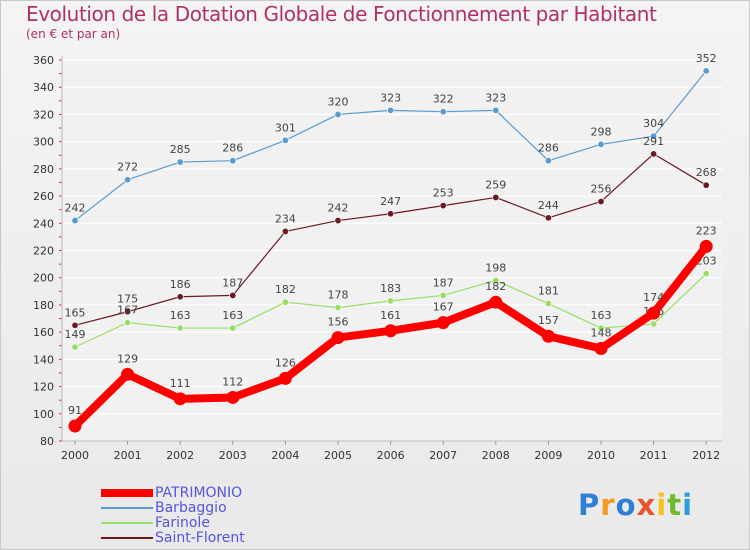 The height and width of the screenshot is (550, 750). Describe the element at coordinates (706, 172) in the screenshot. I see `data-label-saint-florent: 268` at that location.